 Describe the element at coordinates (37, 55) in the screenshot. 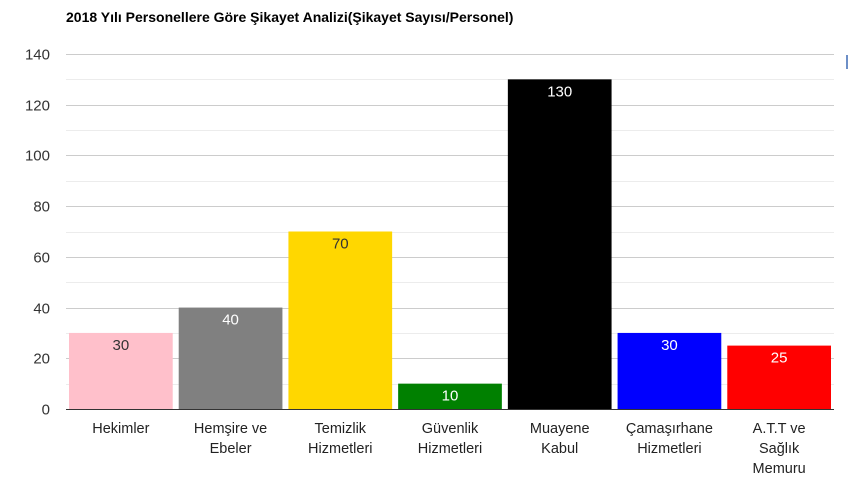

I see `y-tick-label: 140` at that location.